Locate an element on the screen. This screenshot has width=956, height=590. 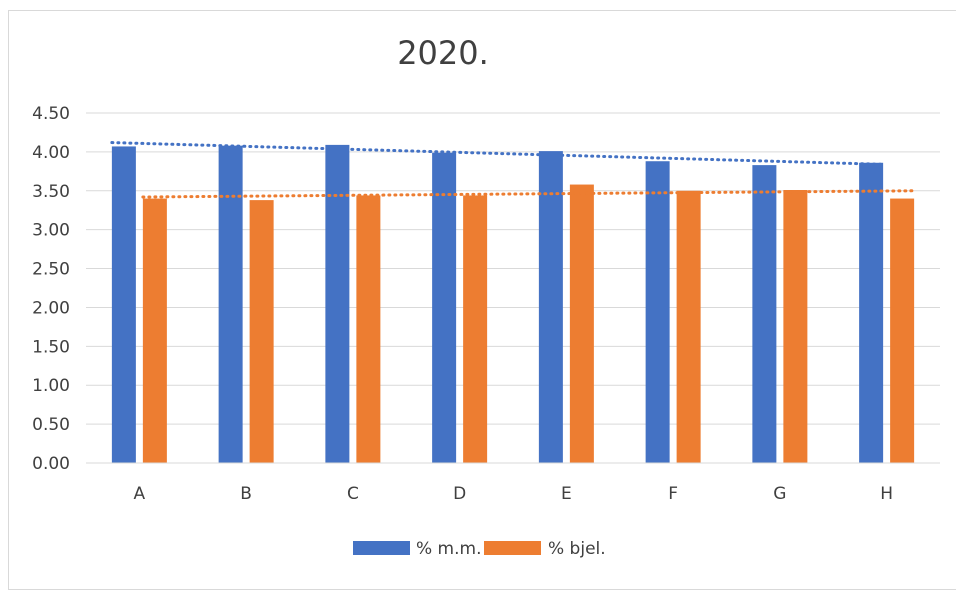
bar-mm-h is located at coordinates (871, 312).